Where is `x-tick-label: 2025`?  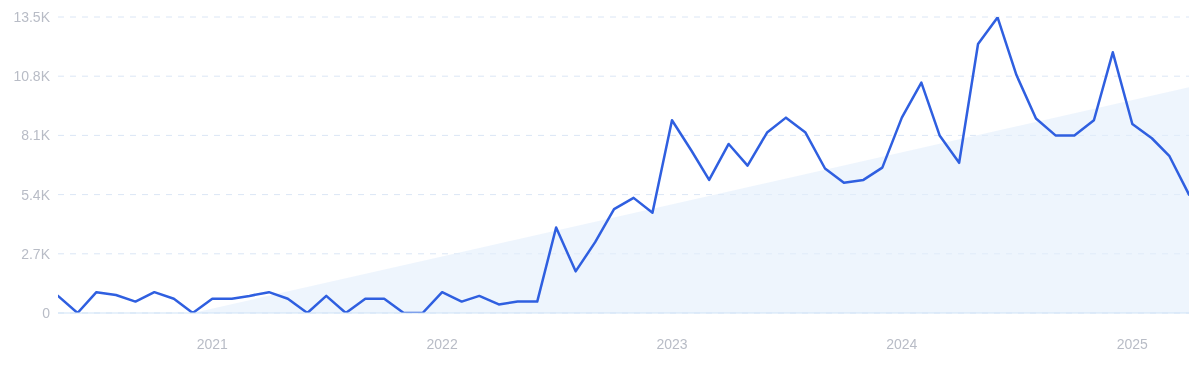 x-tick-label: 2025 is located at coordinates (1132, 343).